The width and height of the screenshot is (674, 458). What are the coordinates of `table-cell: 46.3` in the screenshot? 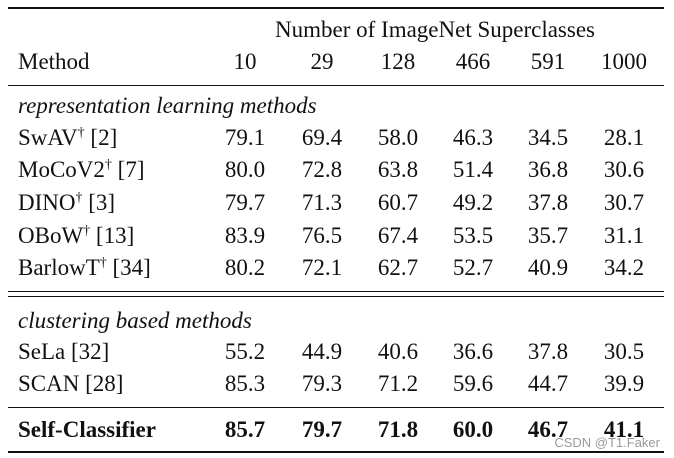 It's located at (473, 137).